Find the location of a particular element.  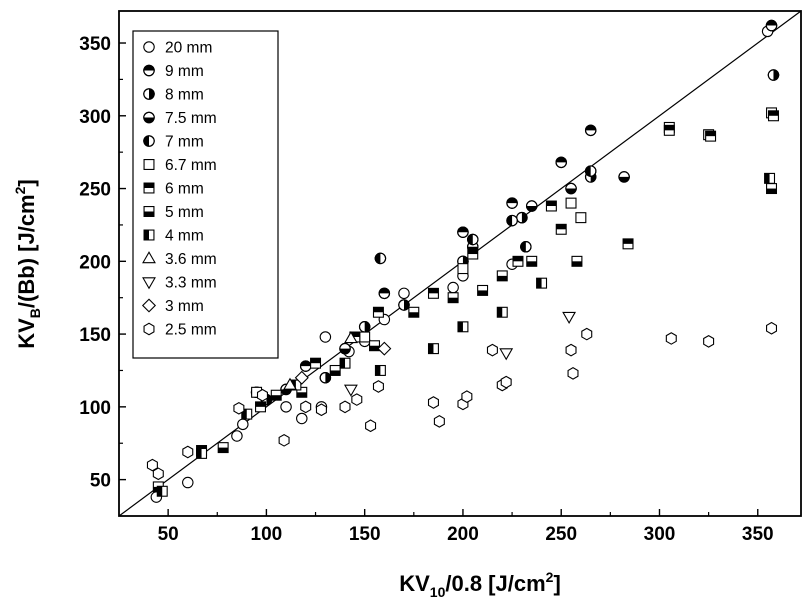

x-tick-label: 100 is located at coordinates (267, 534).